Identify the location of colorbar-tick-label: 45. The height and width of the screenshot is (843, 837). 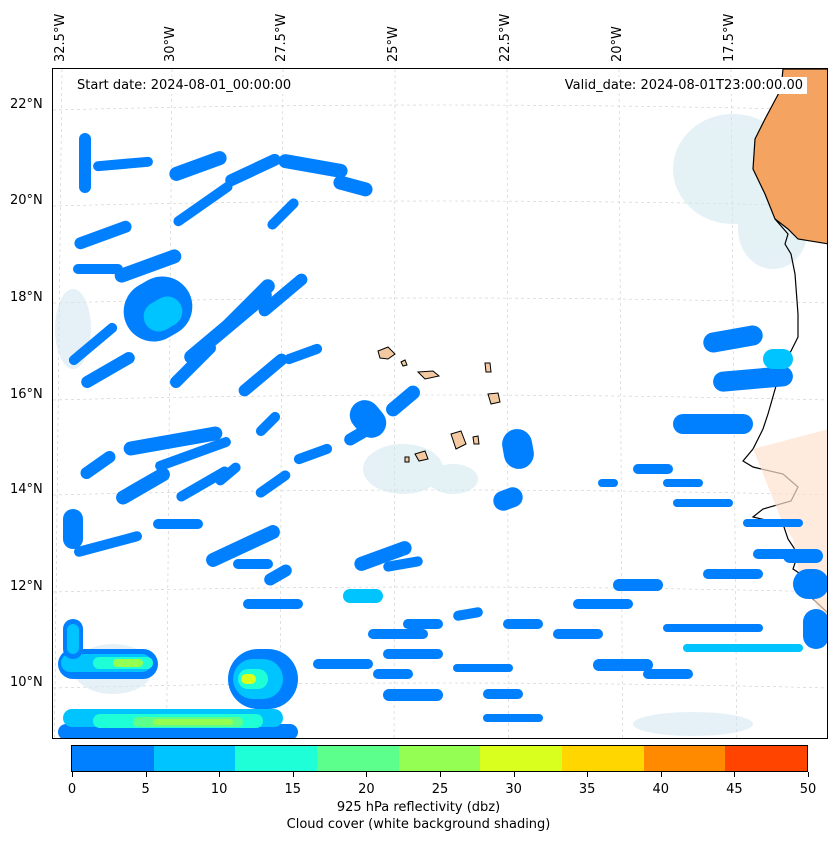
(734, 789).